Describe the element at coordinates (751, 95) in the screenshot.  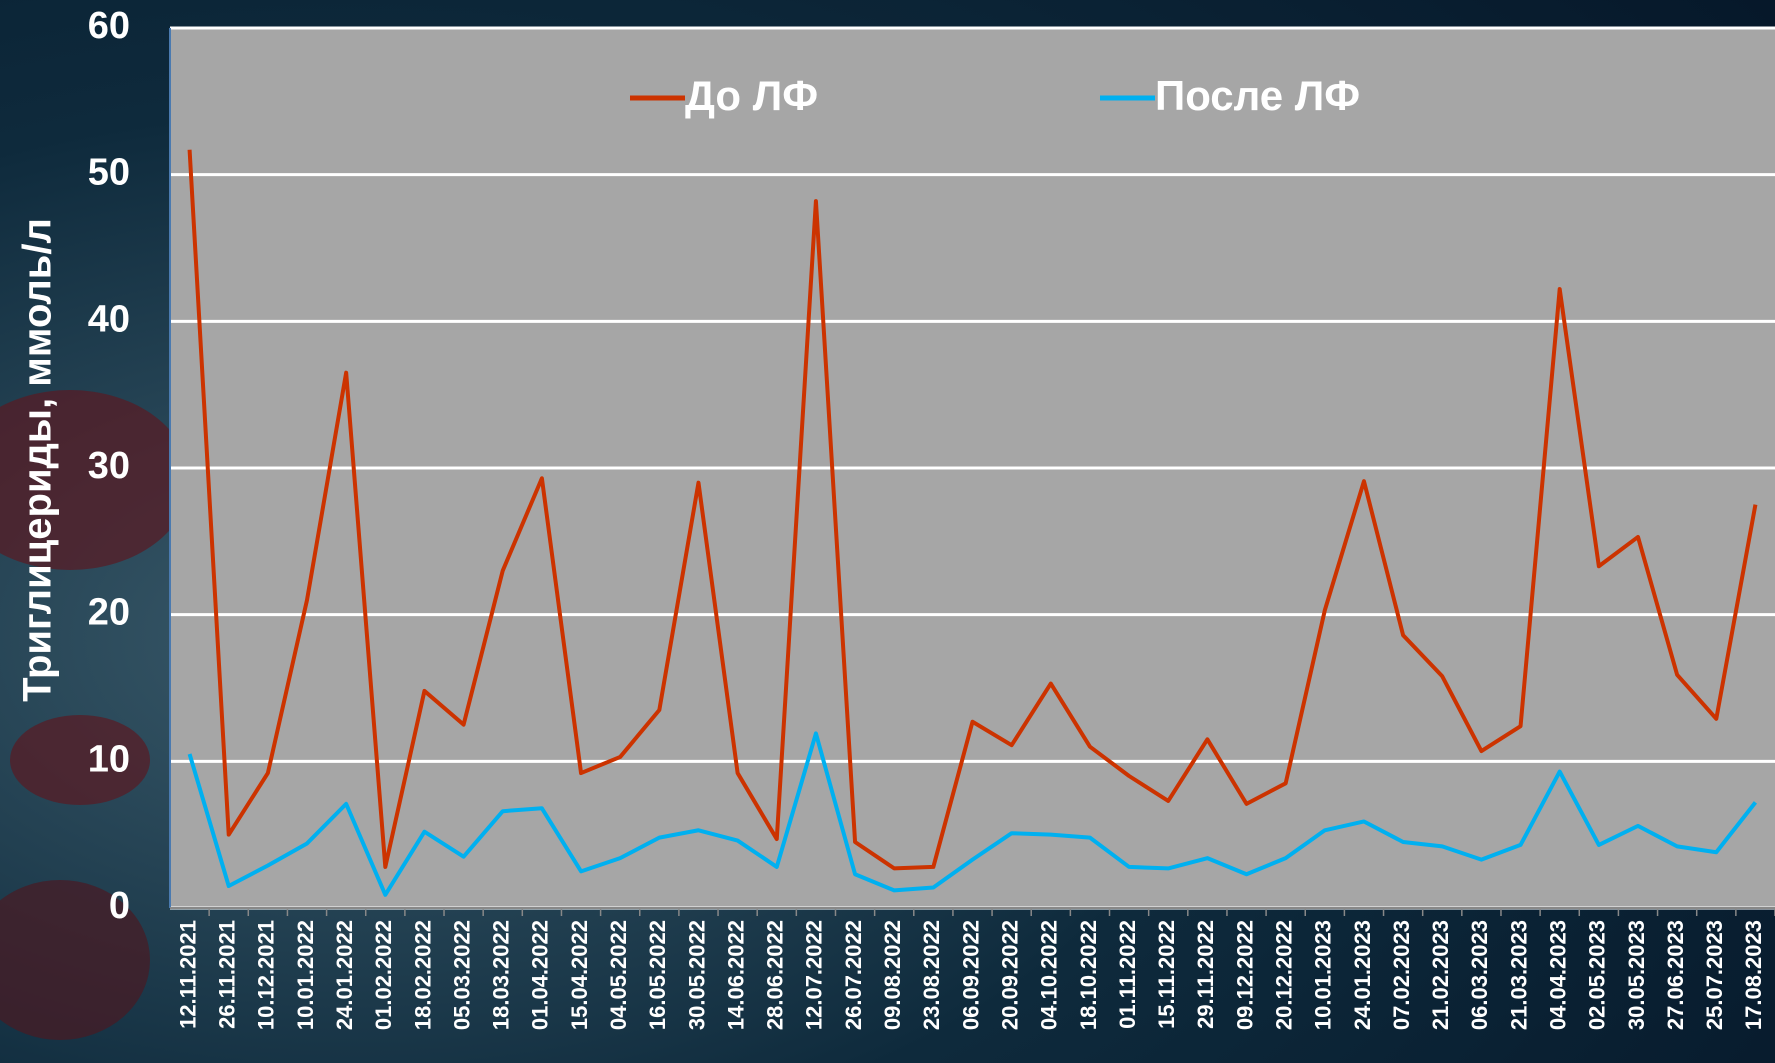
I see `legend-label: До ЛФ` at that location.